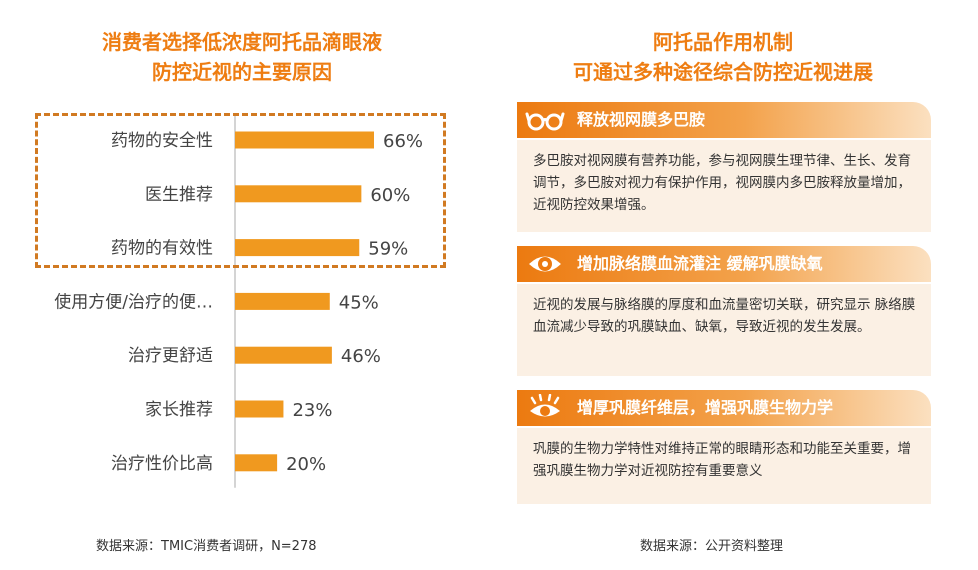 The width and height of the screenshot is (978, 570). Describe the element at coordinates (306, 464) in the screenshot. I see `value-label: 20%` at that location.